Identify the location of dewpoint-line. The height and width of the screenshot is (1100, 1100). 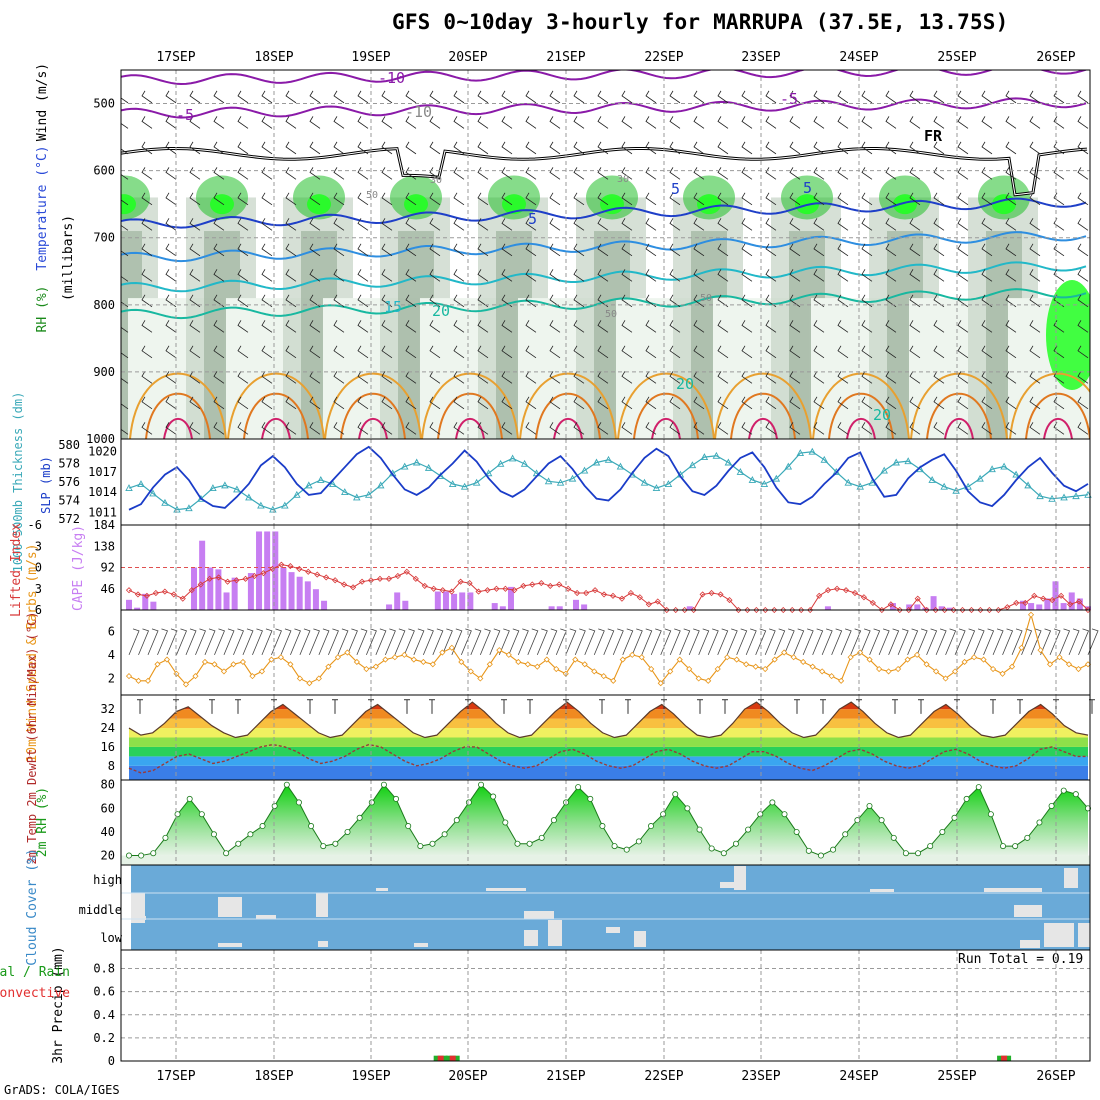
(608, 758).